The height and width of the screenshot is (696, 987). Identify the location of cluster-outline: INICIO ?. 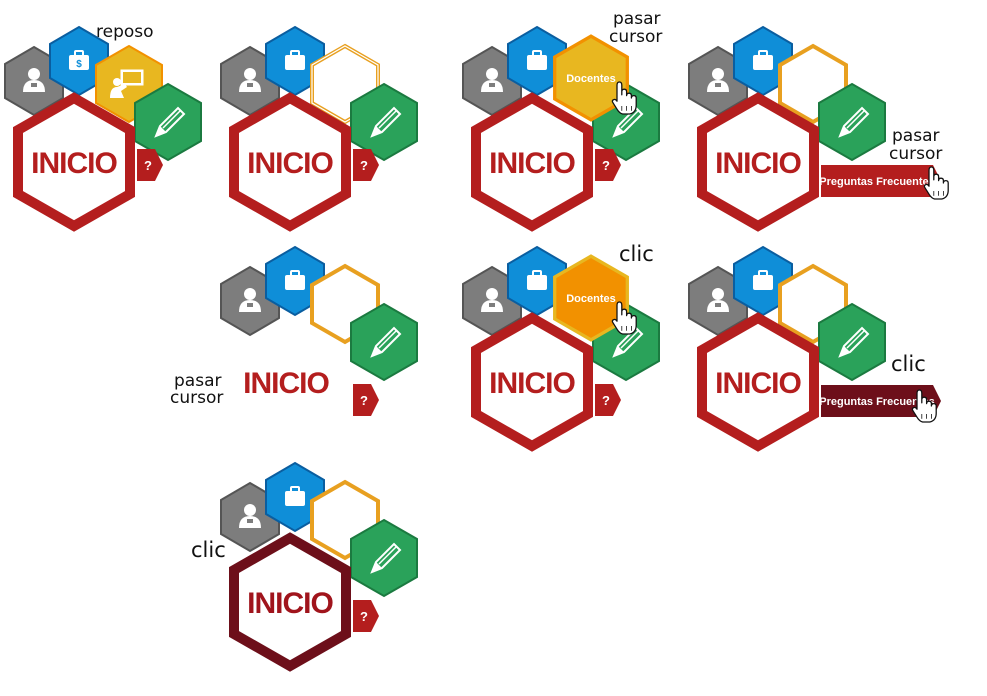
(319, 126).